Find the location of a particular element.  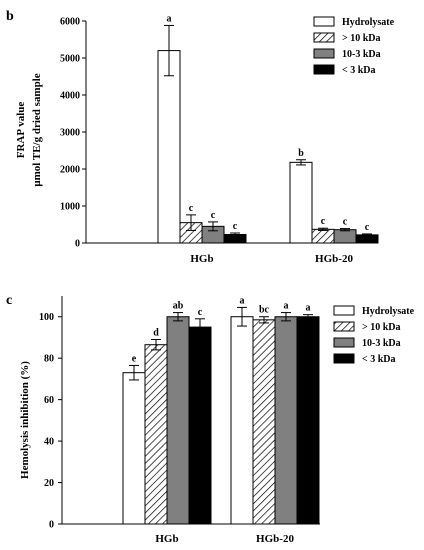

panel-b-legend-label: < 3 kDa is located at coordinates (358, 70).